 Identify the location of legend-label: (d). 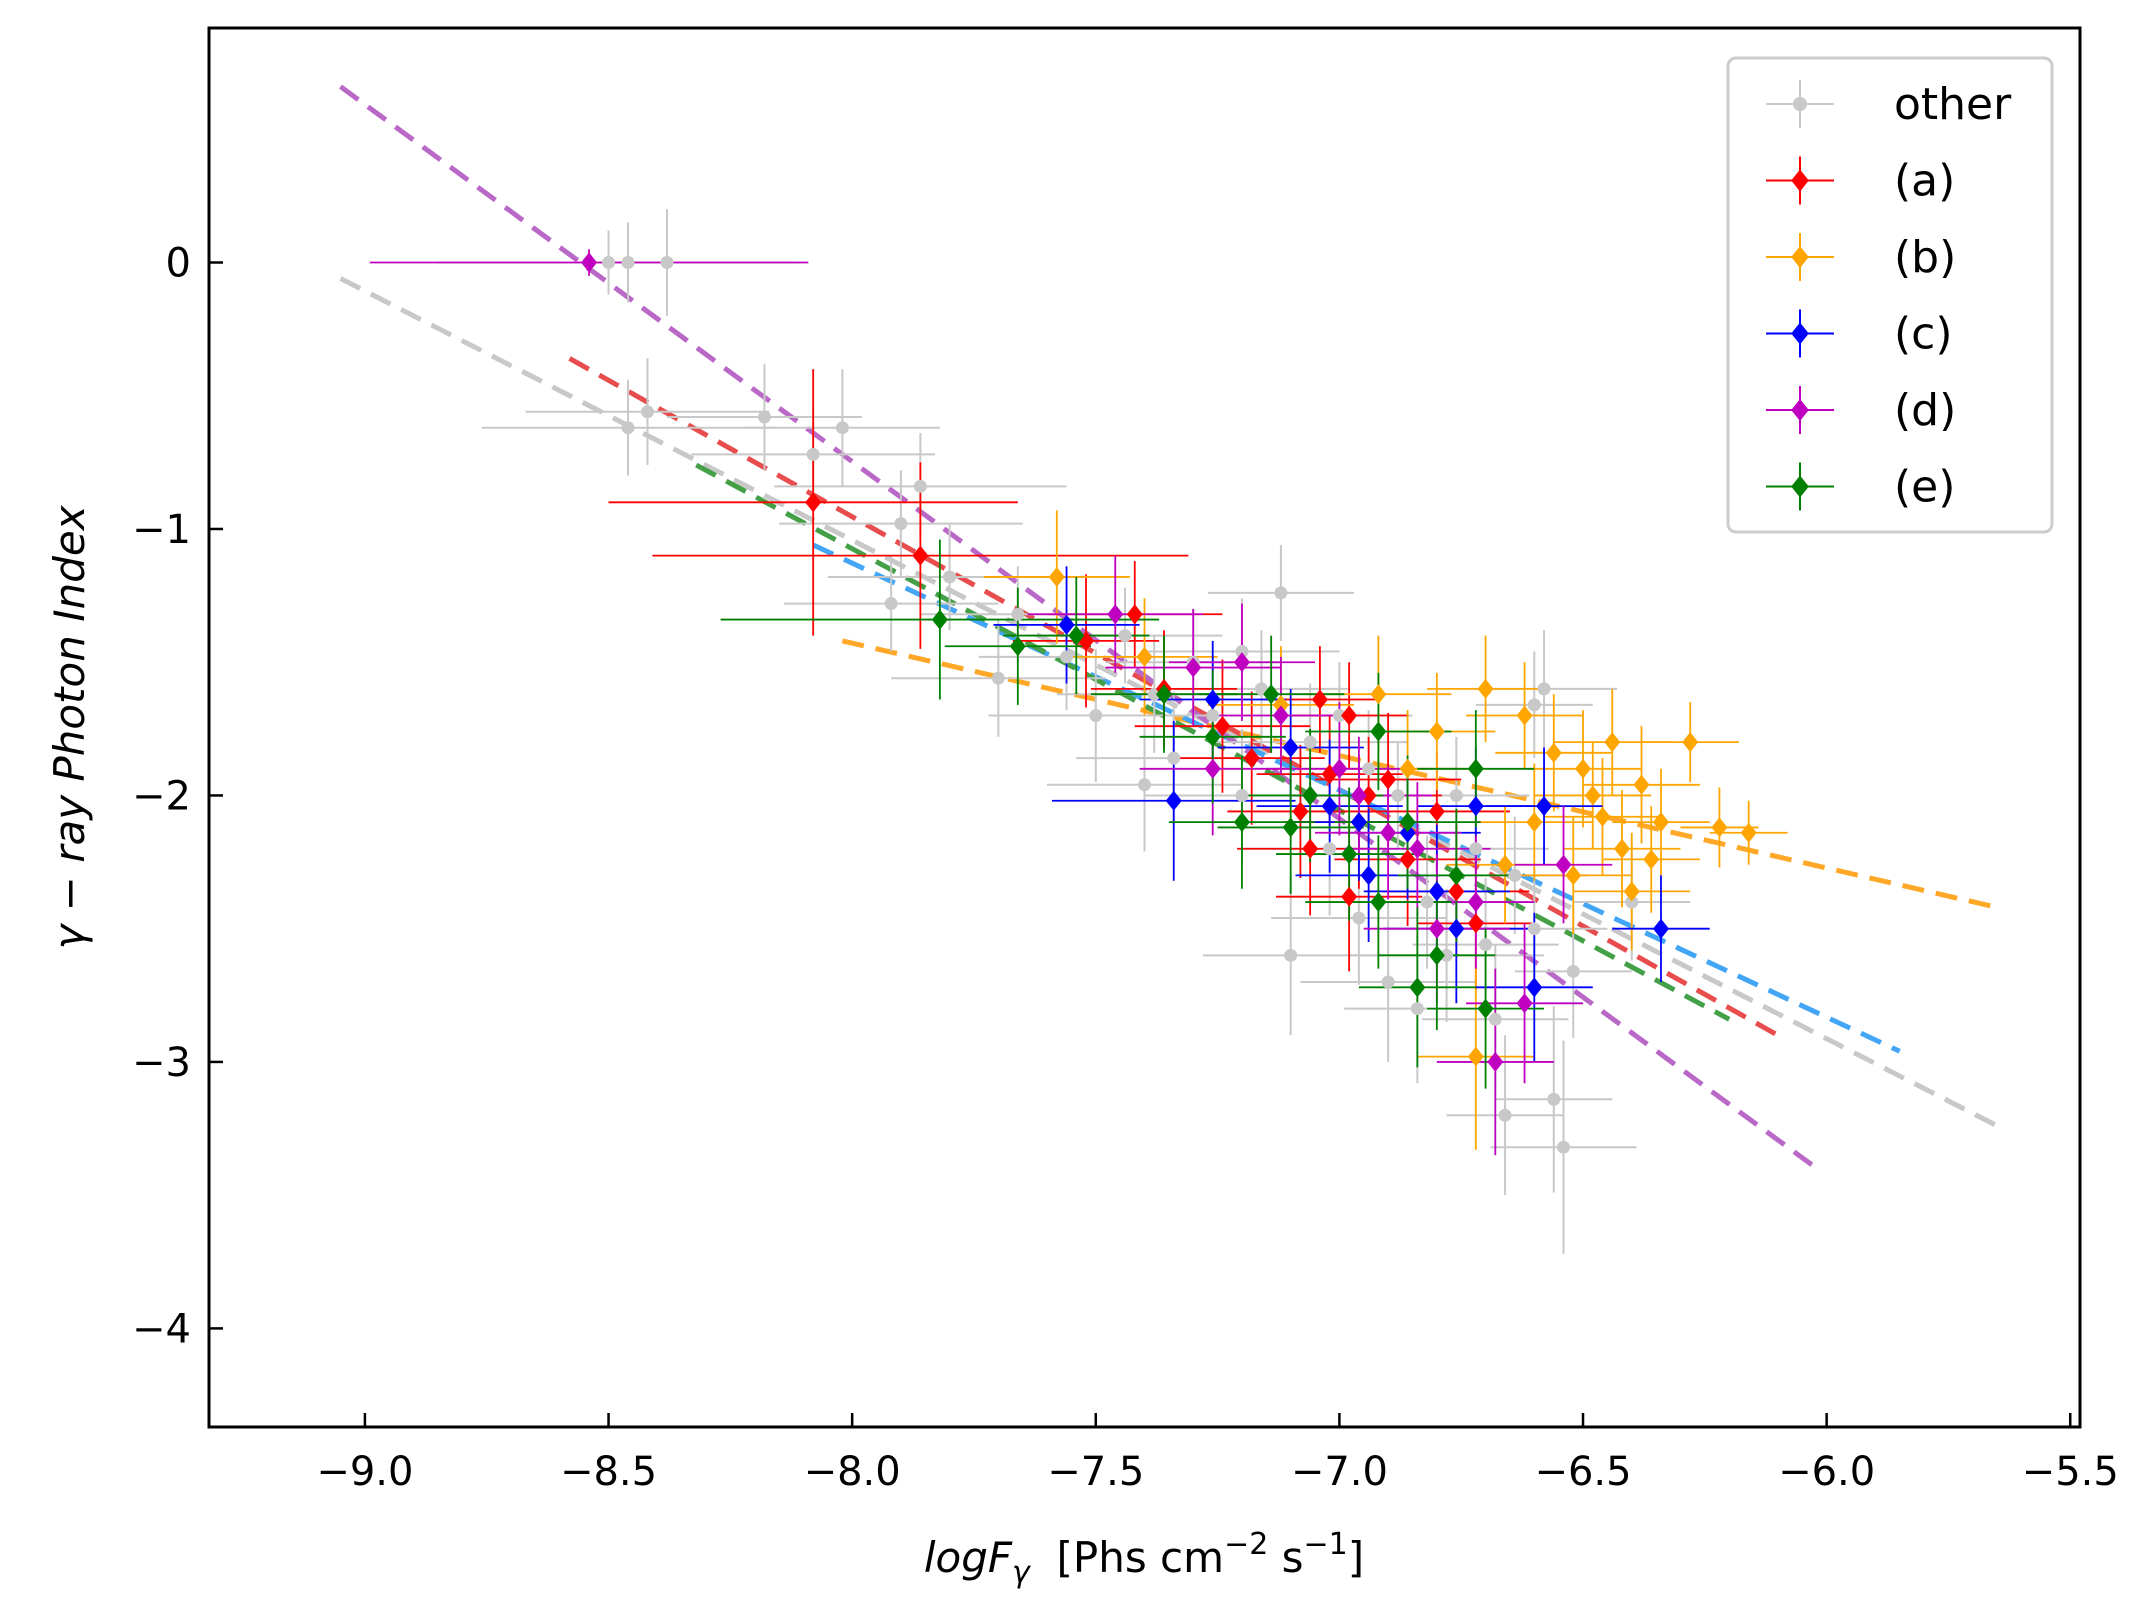
(1925, 410).